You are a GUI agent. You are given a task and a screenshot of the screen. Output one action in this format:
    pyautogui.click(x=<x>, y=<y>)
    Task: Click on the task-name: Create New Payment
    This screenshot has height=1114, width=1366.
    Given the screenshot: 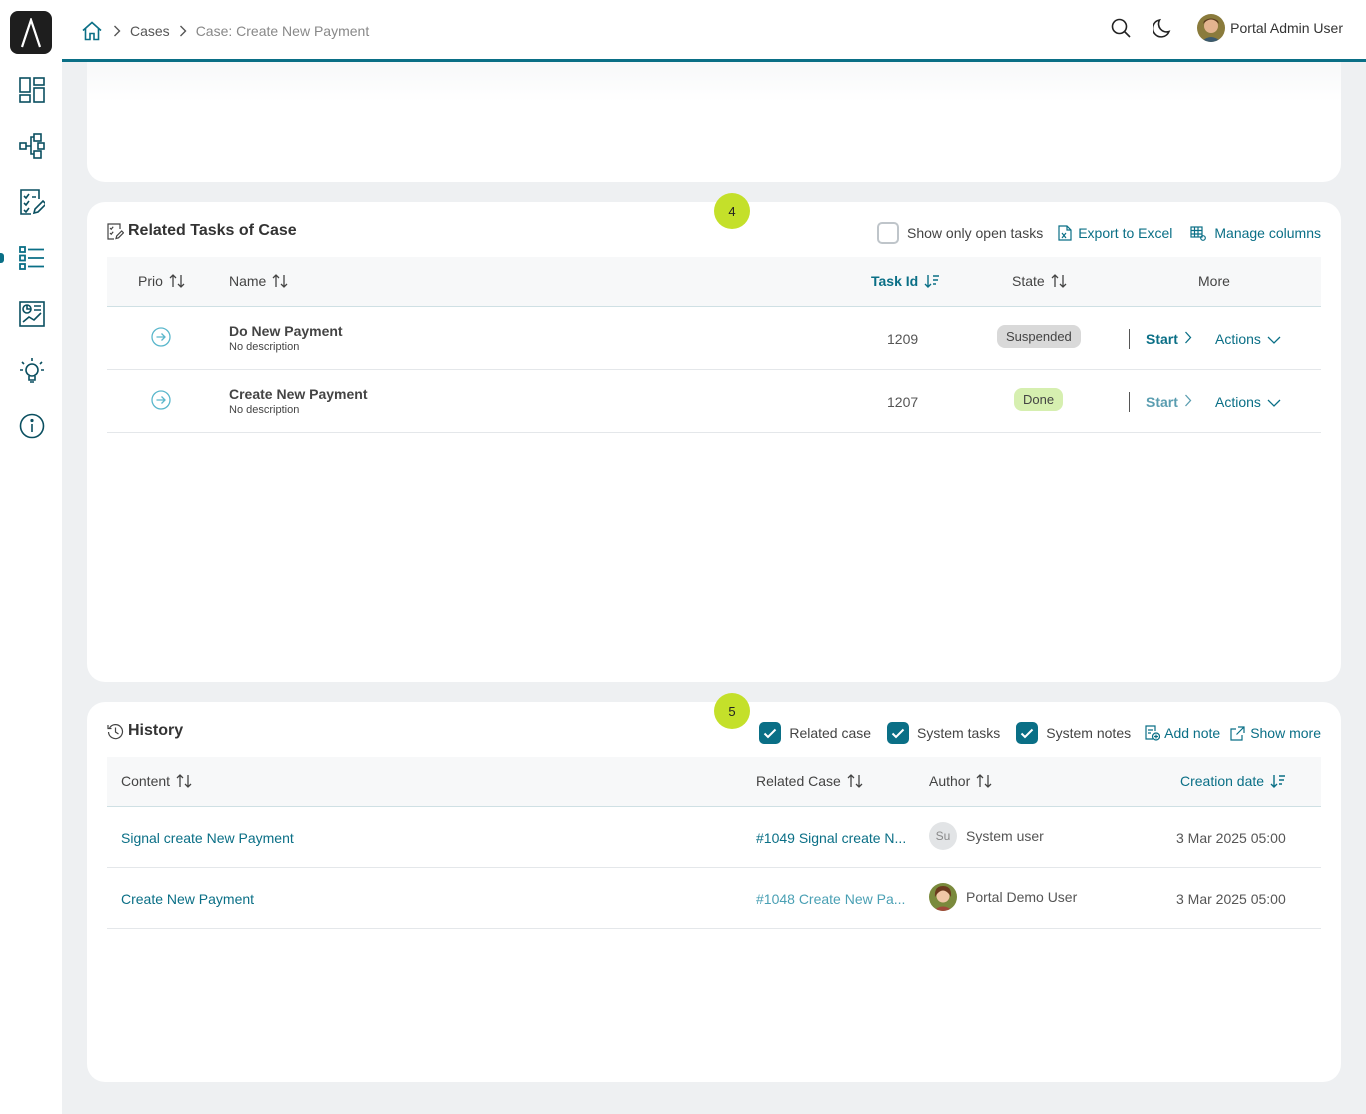 What is the action you would take?
    pyautogui.click(x=298, y=394)
    